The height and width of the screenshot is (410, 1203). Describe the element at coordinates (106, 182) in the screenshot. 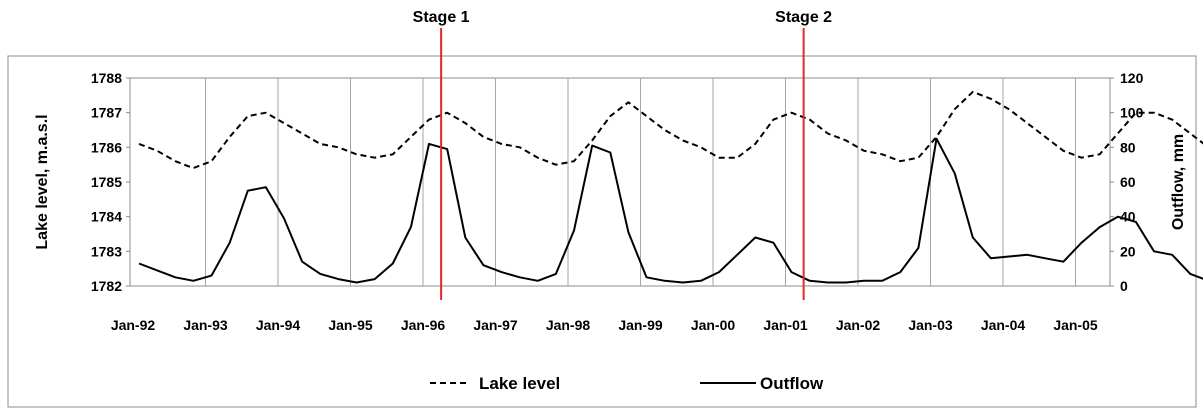

I see `y-tick-label: 1785` at that location.